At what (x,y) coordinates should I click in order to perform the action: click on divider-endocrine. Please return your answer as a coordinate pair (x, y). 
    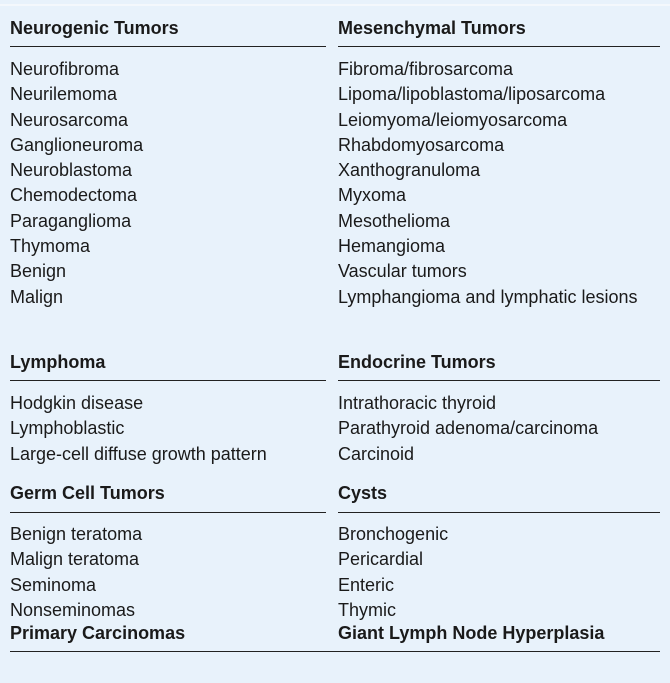
    Looking at the image, I should click on (499, 380).